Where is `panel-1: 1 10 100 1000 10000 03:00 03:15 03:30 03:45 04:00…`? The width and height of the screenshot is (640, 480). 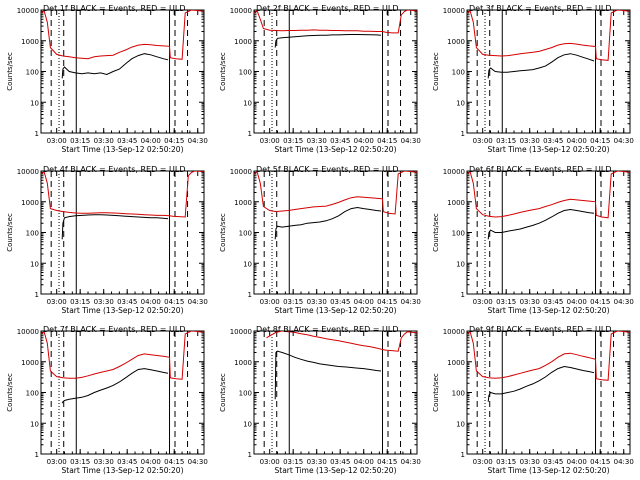
panel-1: 1 10 100 1000 10000 03:00 03:15 03:30 03:45 04:00… is located at coordinates (107, 79).